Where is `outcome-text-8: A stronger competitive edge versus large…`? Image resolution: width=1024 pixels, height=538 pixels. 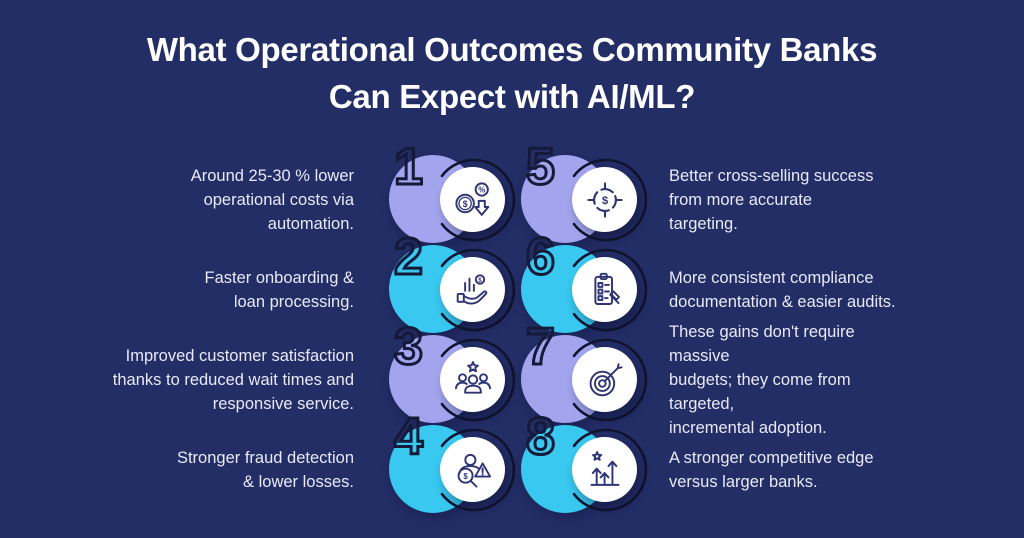 outcome-text-8: A stronger competitive edge versus large… is located at coordinates (771, 470).